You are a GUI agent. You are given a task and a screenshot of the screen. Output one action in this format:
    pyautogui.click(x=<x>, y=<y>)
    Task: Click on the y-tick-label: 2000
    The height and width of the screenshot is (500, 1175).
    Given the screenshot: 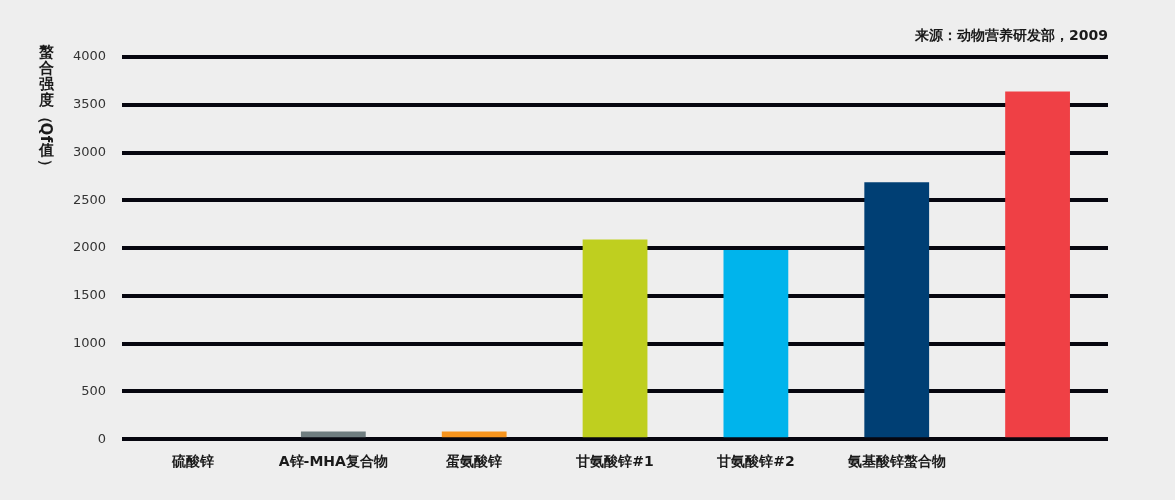 What is the action you would take?
    pyautogui.click(x=89, y=247)
    